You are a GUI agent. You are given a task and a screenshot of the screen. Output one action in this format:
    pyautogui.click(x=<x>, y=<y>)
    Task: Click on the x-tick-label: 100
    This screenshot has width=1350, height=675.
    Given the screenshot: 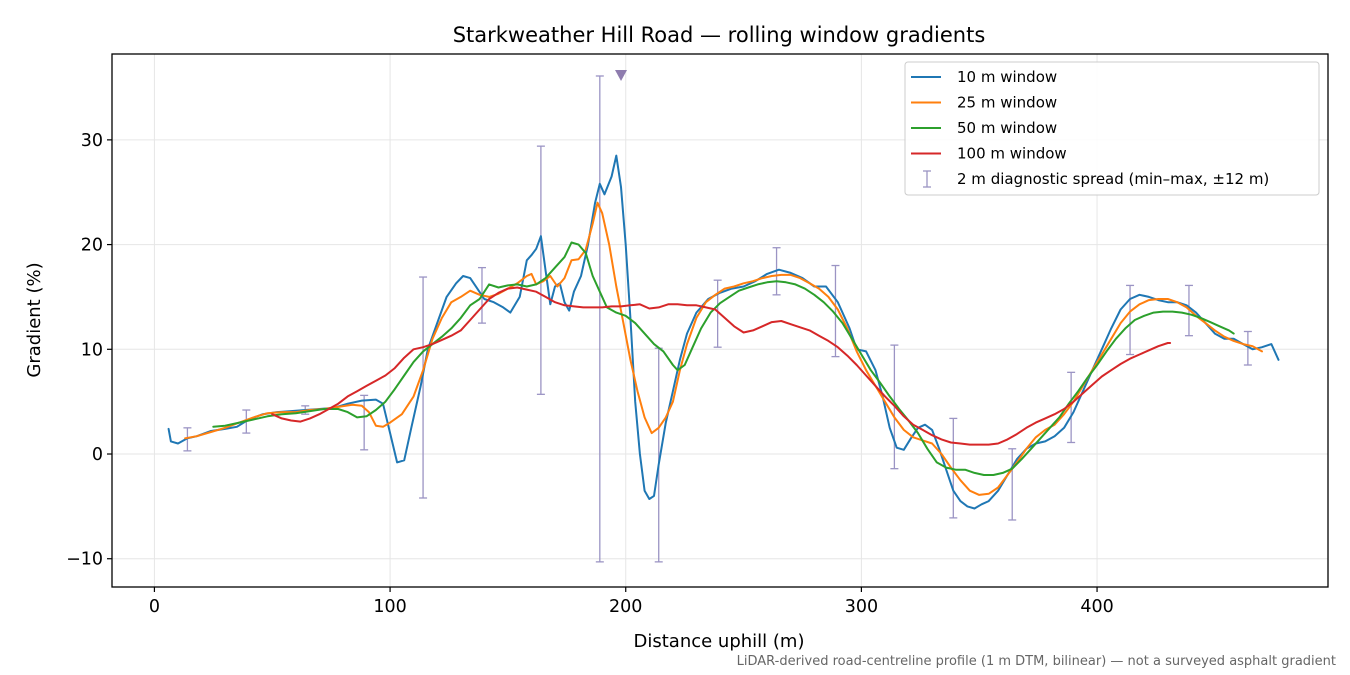 What is the action you would take?
    pyautogui.click(x=389, y=607)
    